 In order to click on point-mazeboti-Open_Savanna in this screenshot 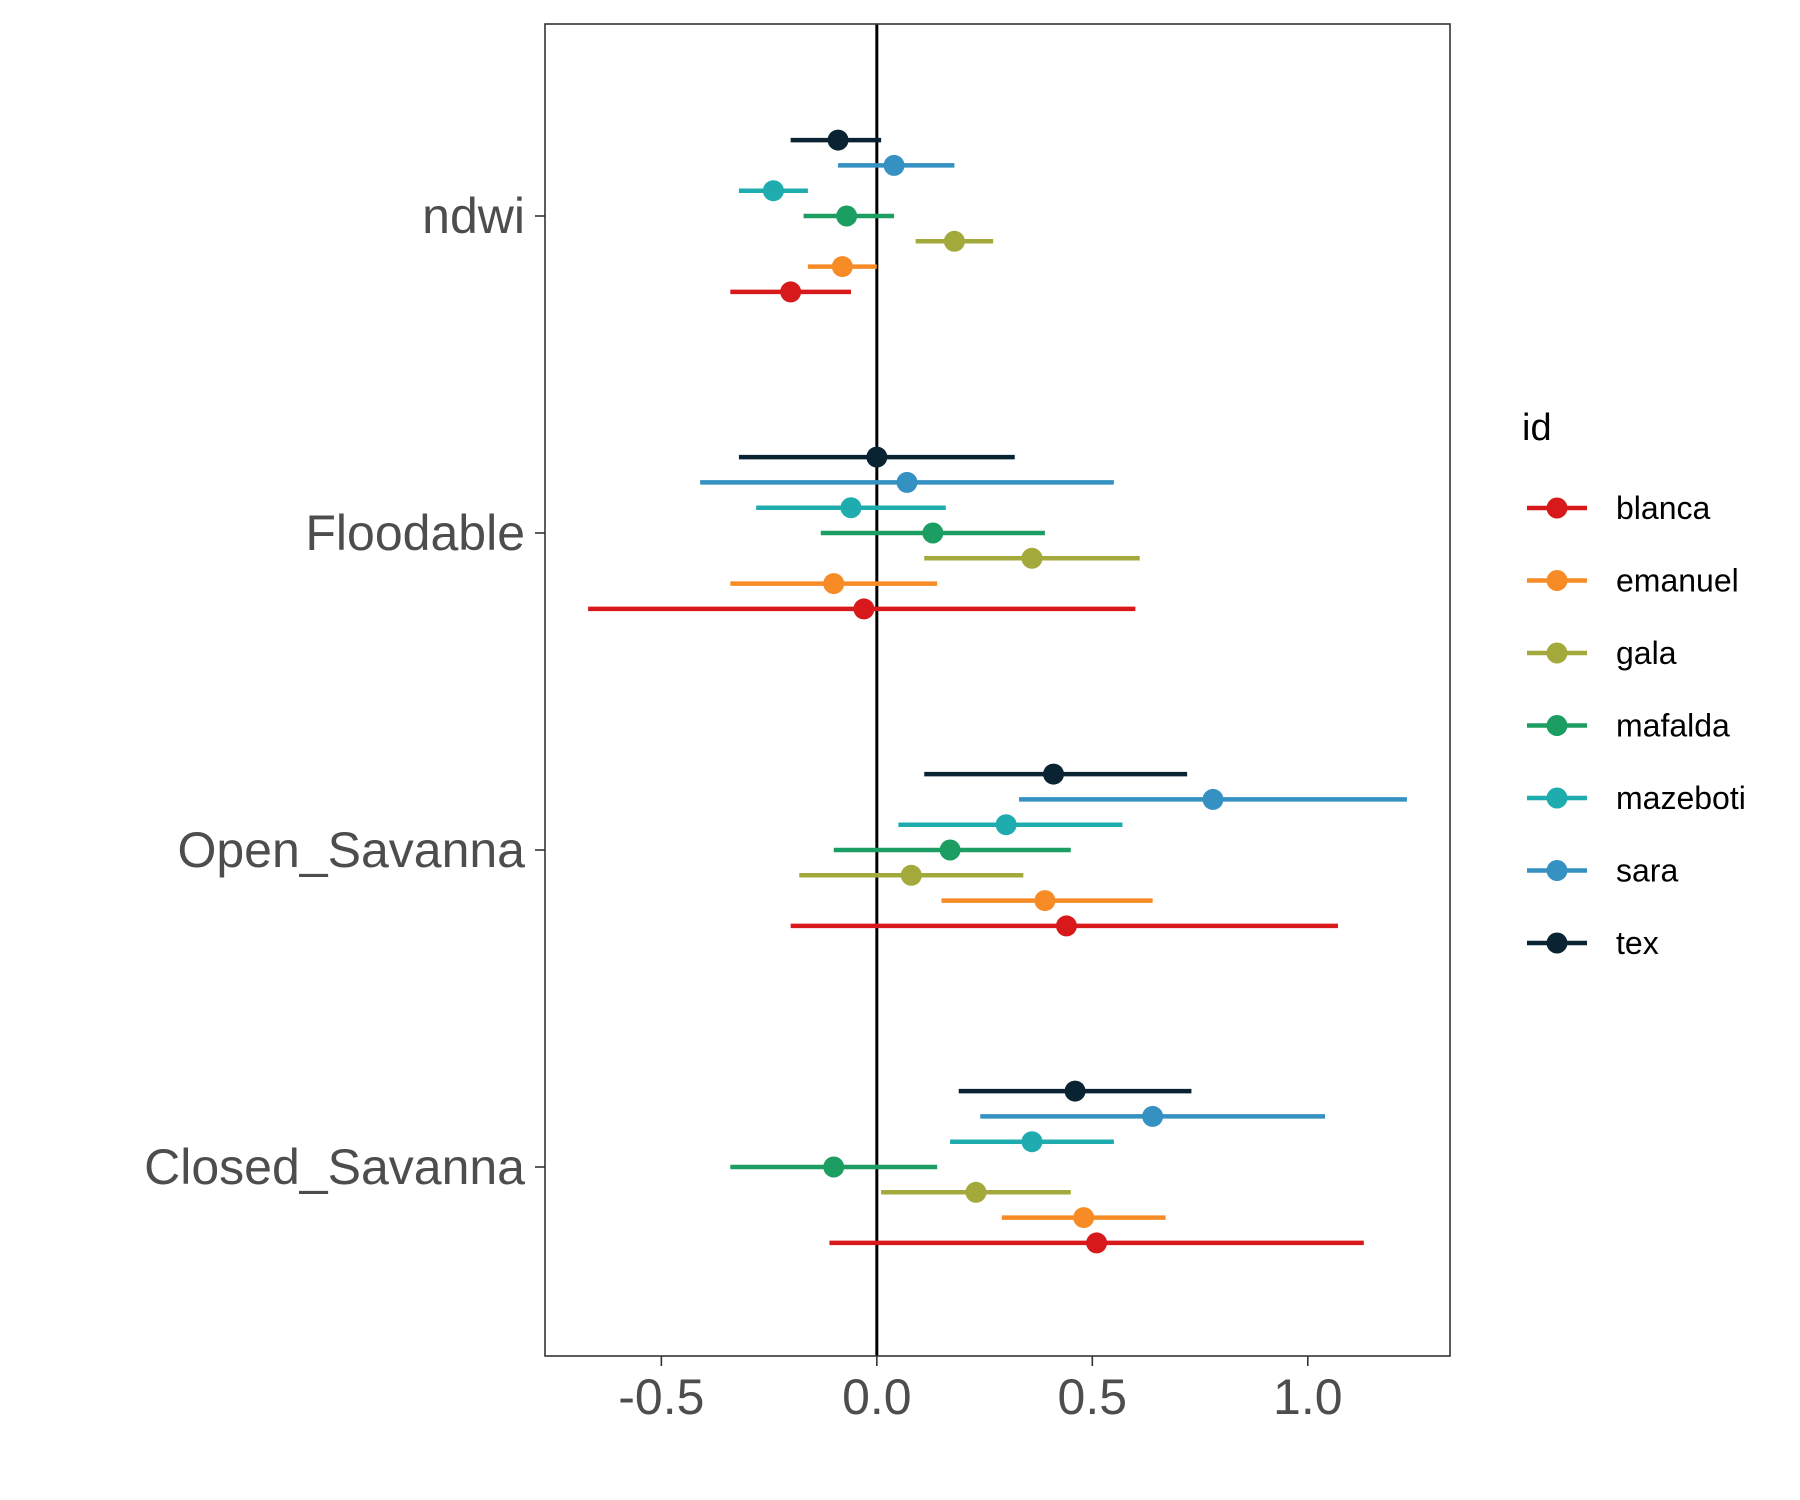, I will do `click(1006, 825)`.